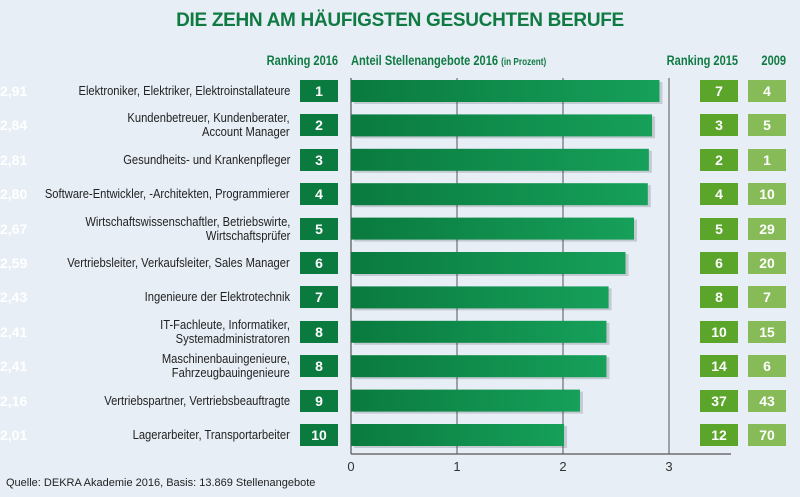 This screenshot has height=497, width=800. I want to click on rank-2016-badge: 9, so click(319, 400).